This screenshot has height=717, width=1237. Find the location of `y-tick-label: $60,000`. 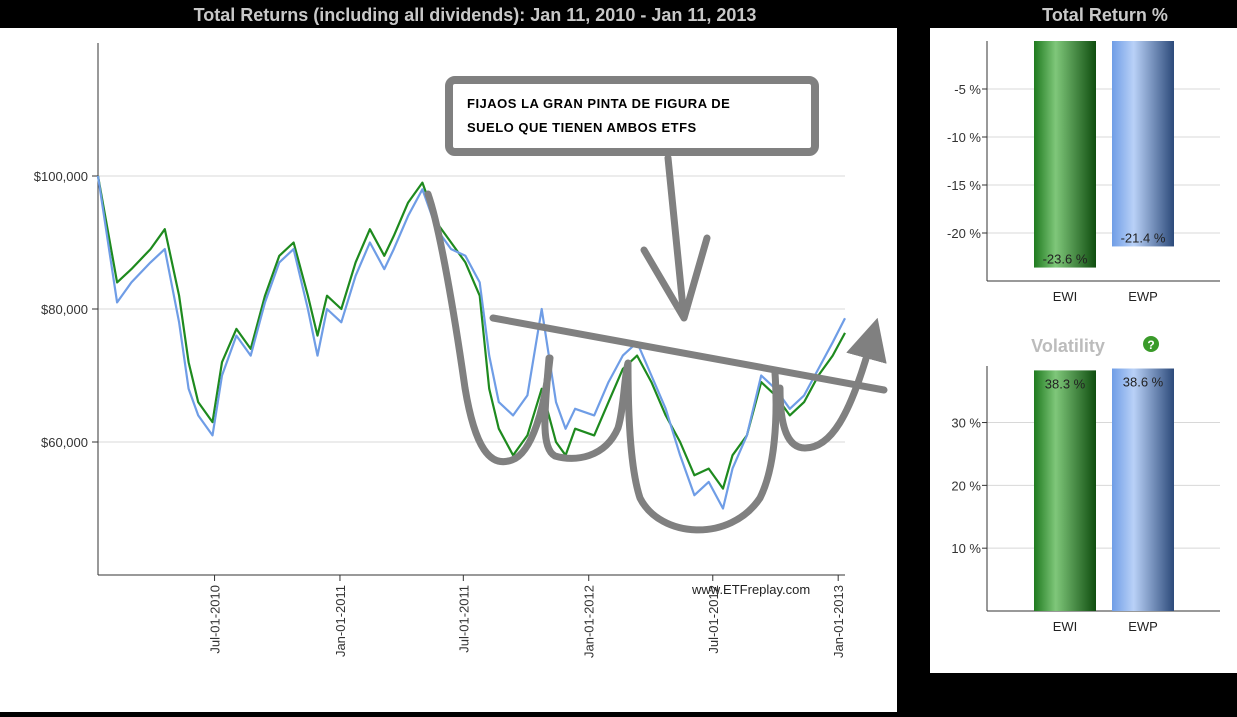

y-tick-label: $60,000 is located at coordinates (64, 442).